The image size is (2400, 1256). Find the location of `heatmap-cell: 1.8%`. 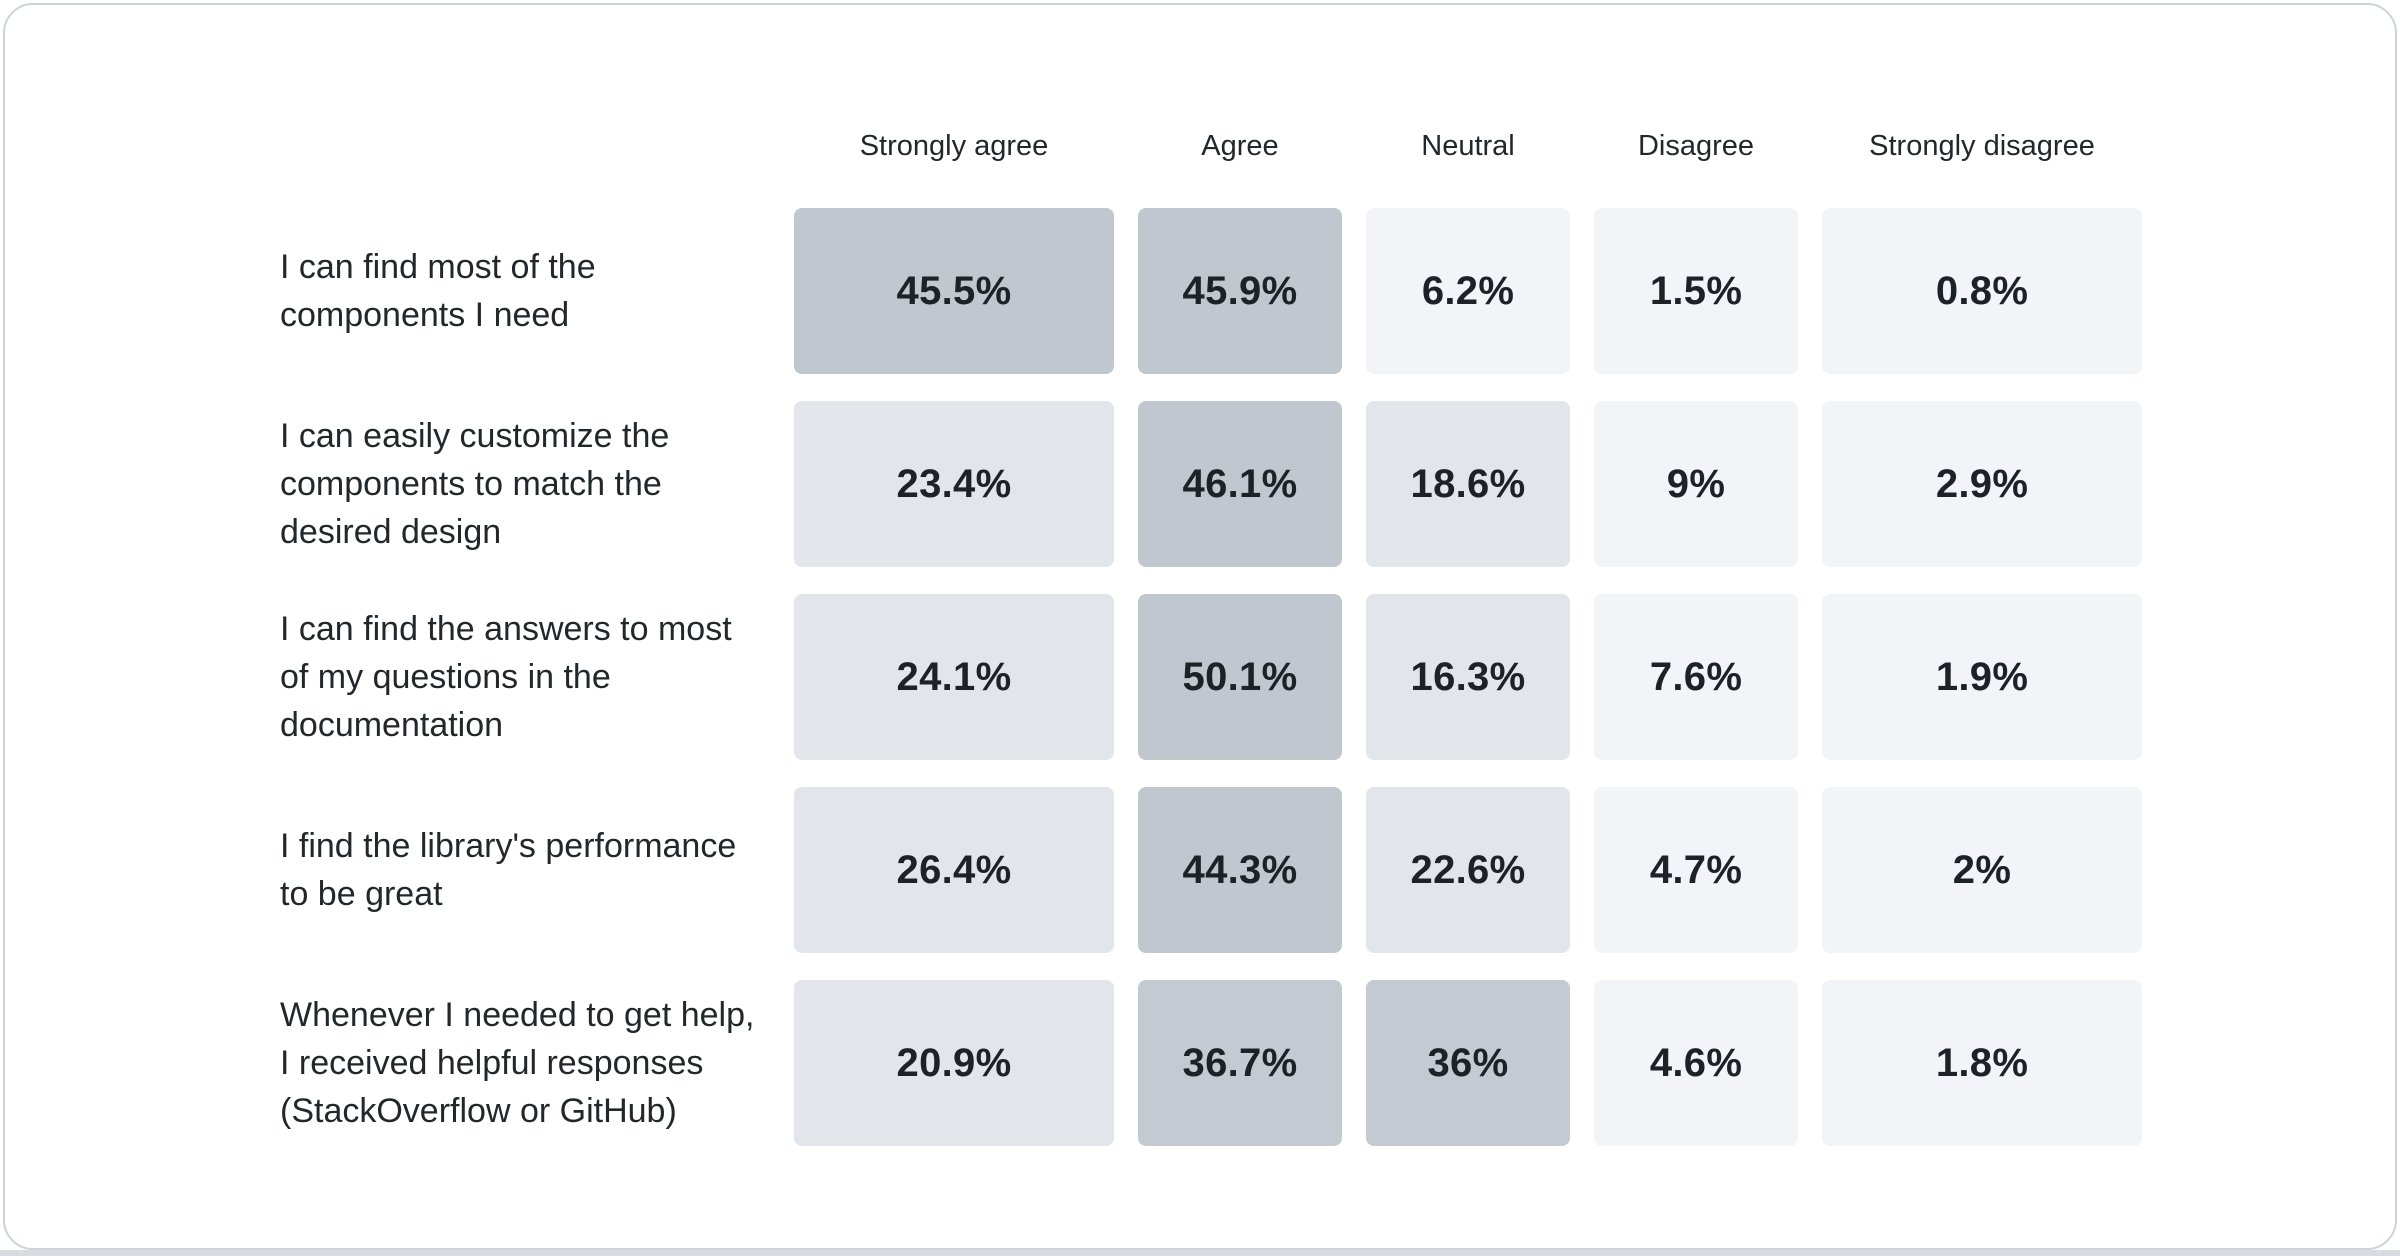

heatmap-cell: 1.8% is located at coordinates (1982, 1063).